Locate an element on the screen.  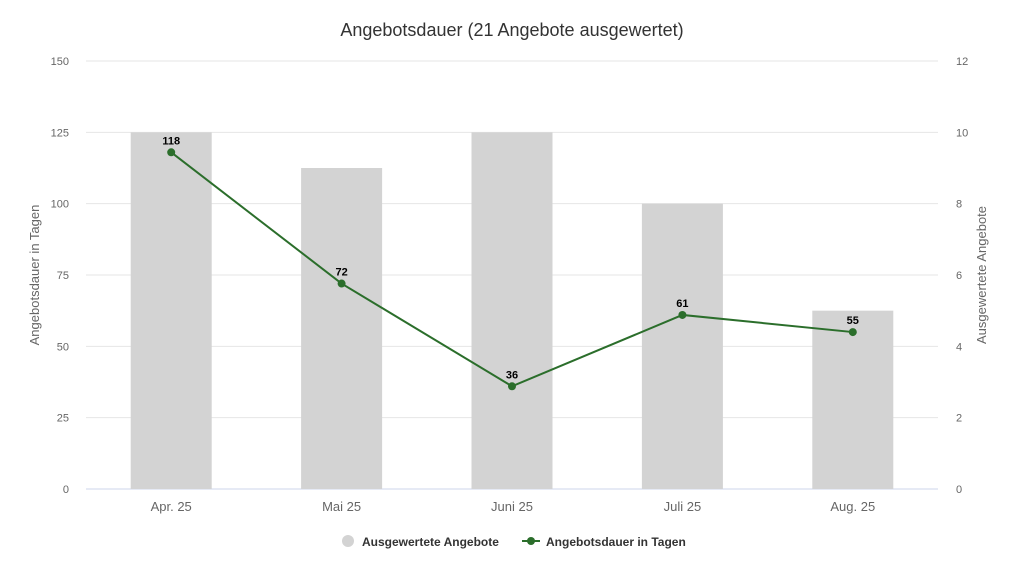
data-label: 72 is located at coordinates (341, 273).